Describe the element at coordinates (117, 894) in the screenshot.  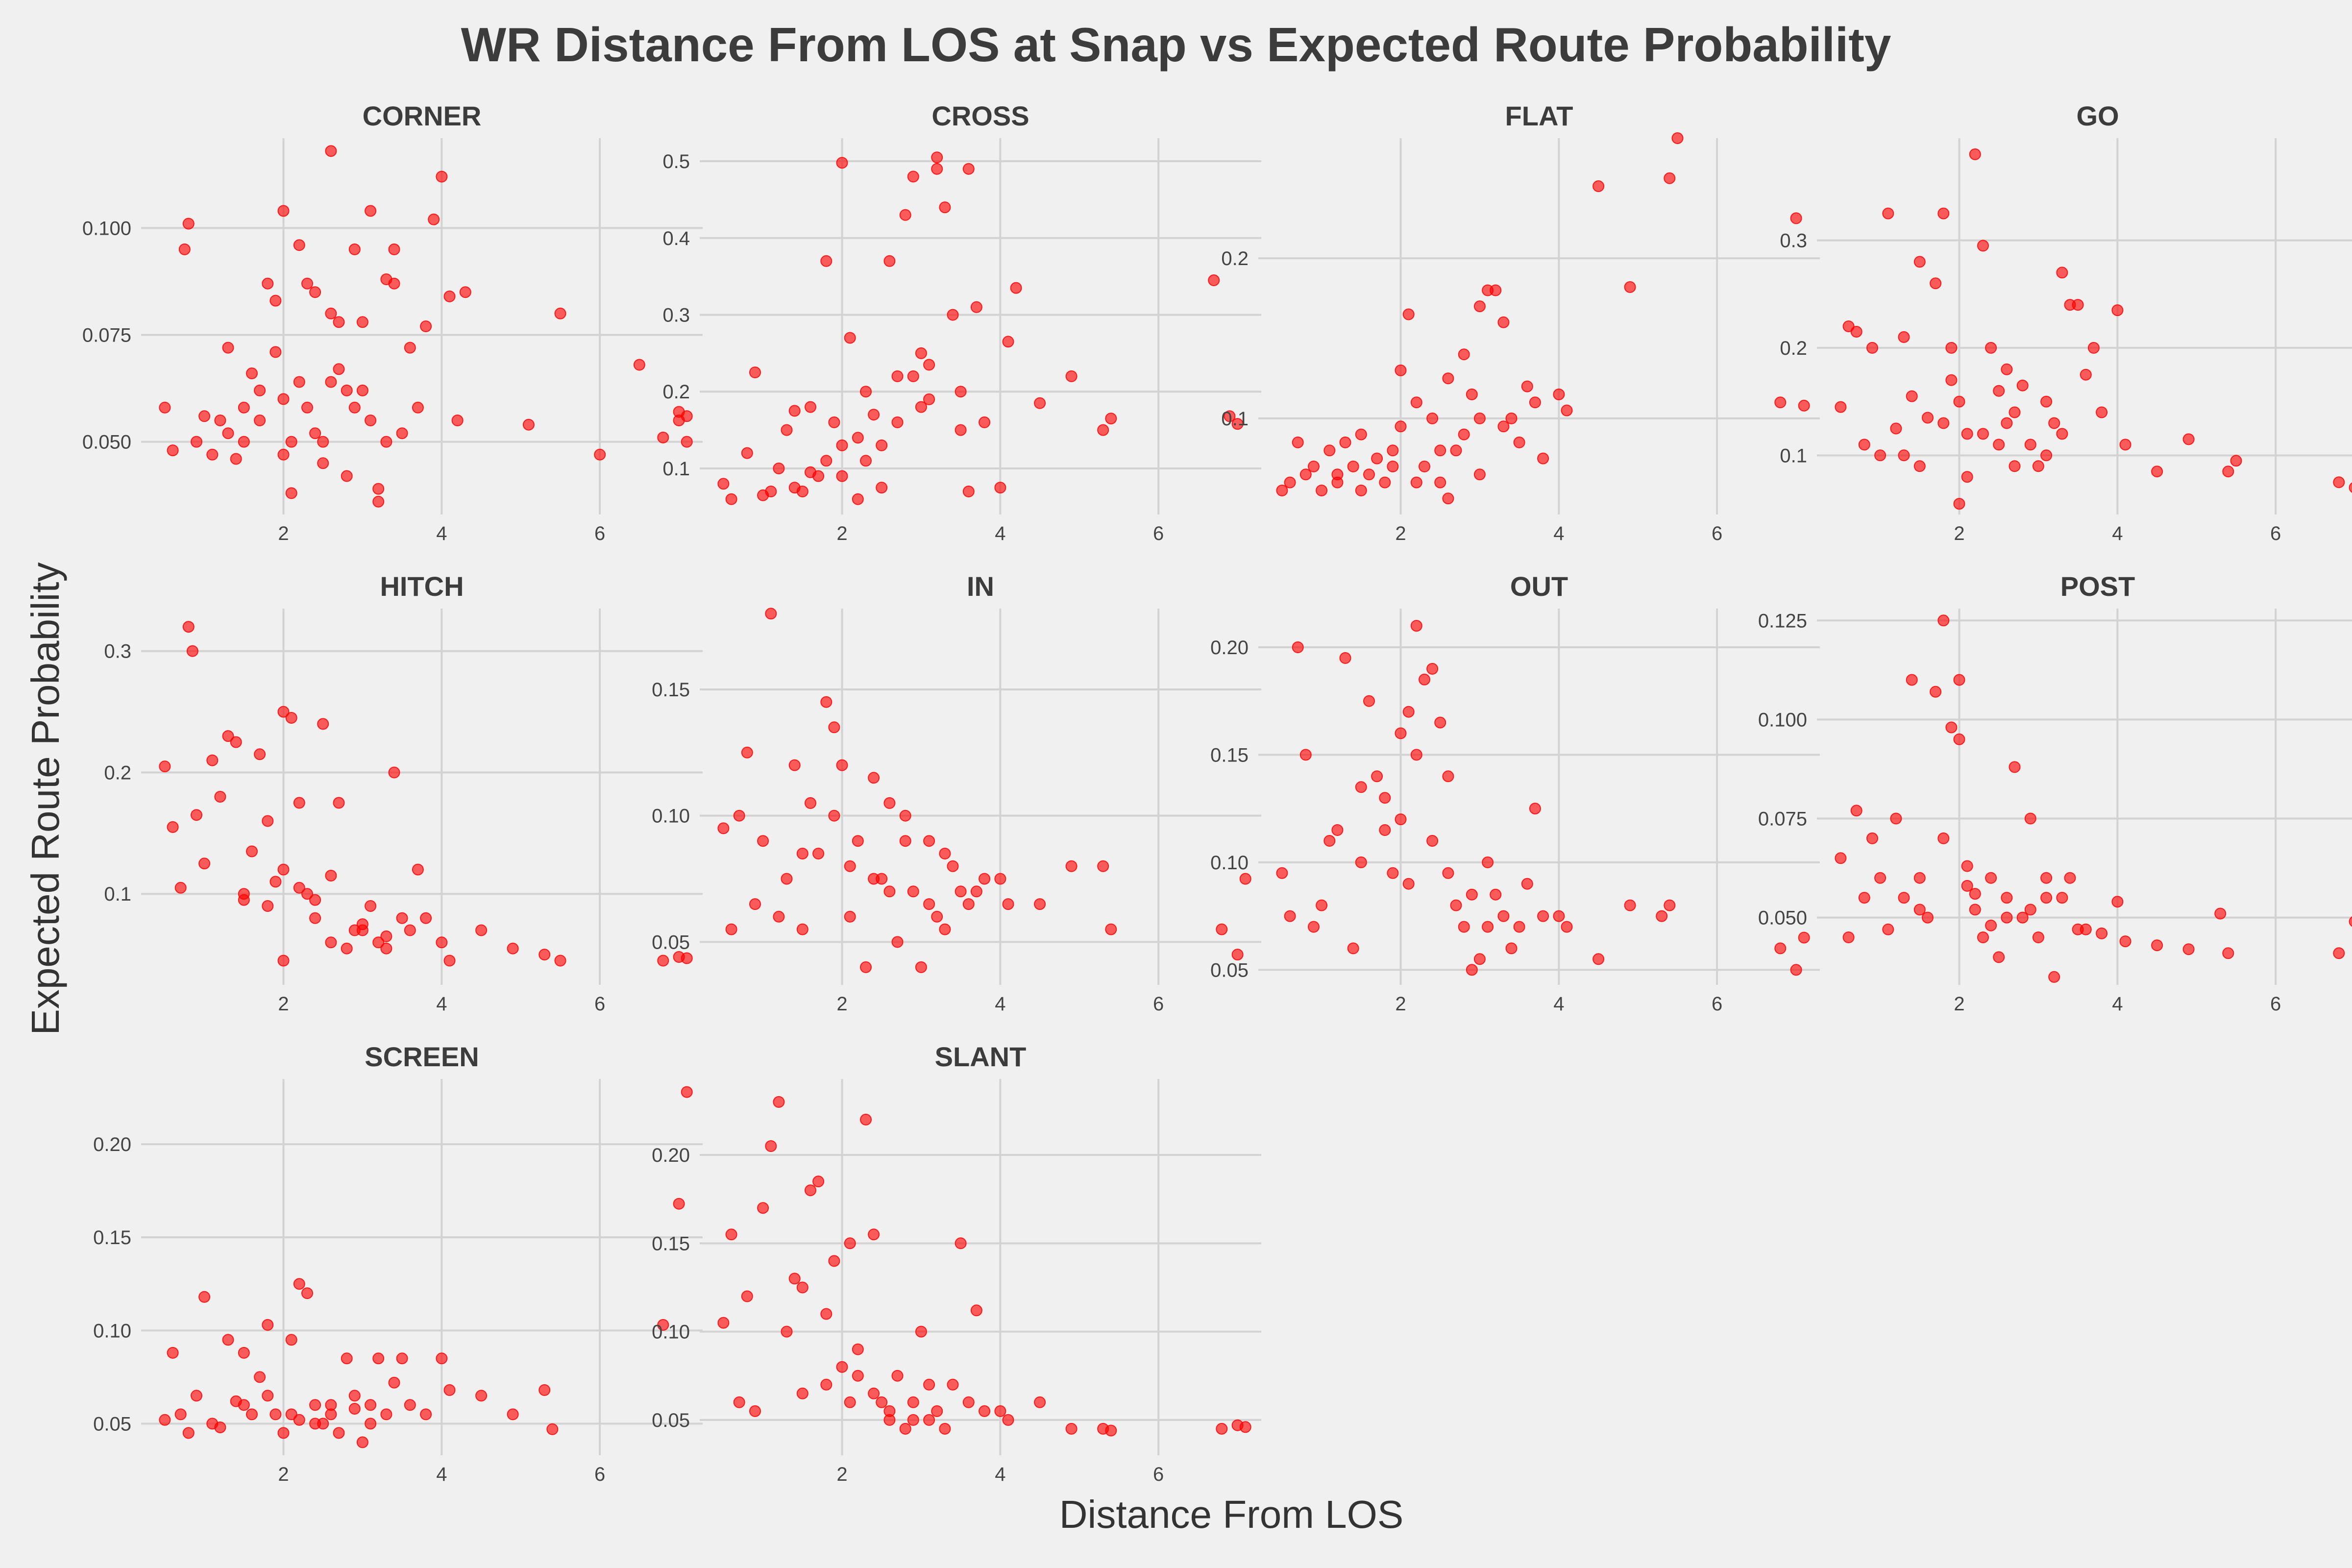
I see `y-tick-label: 0.1` at that location.